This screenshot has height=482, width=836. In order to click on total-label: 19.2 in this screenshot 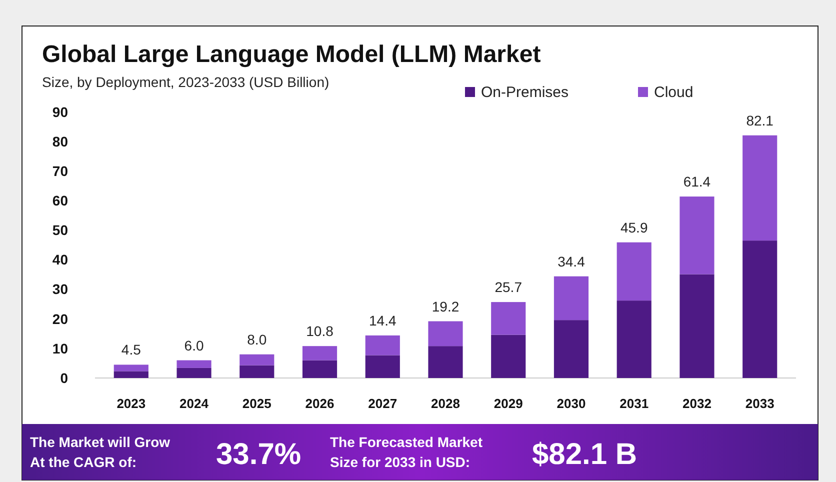, I will do `click(446, 306)`.